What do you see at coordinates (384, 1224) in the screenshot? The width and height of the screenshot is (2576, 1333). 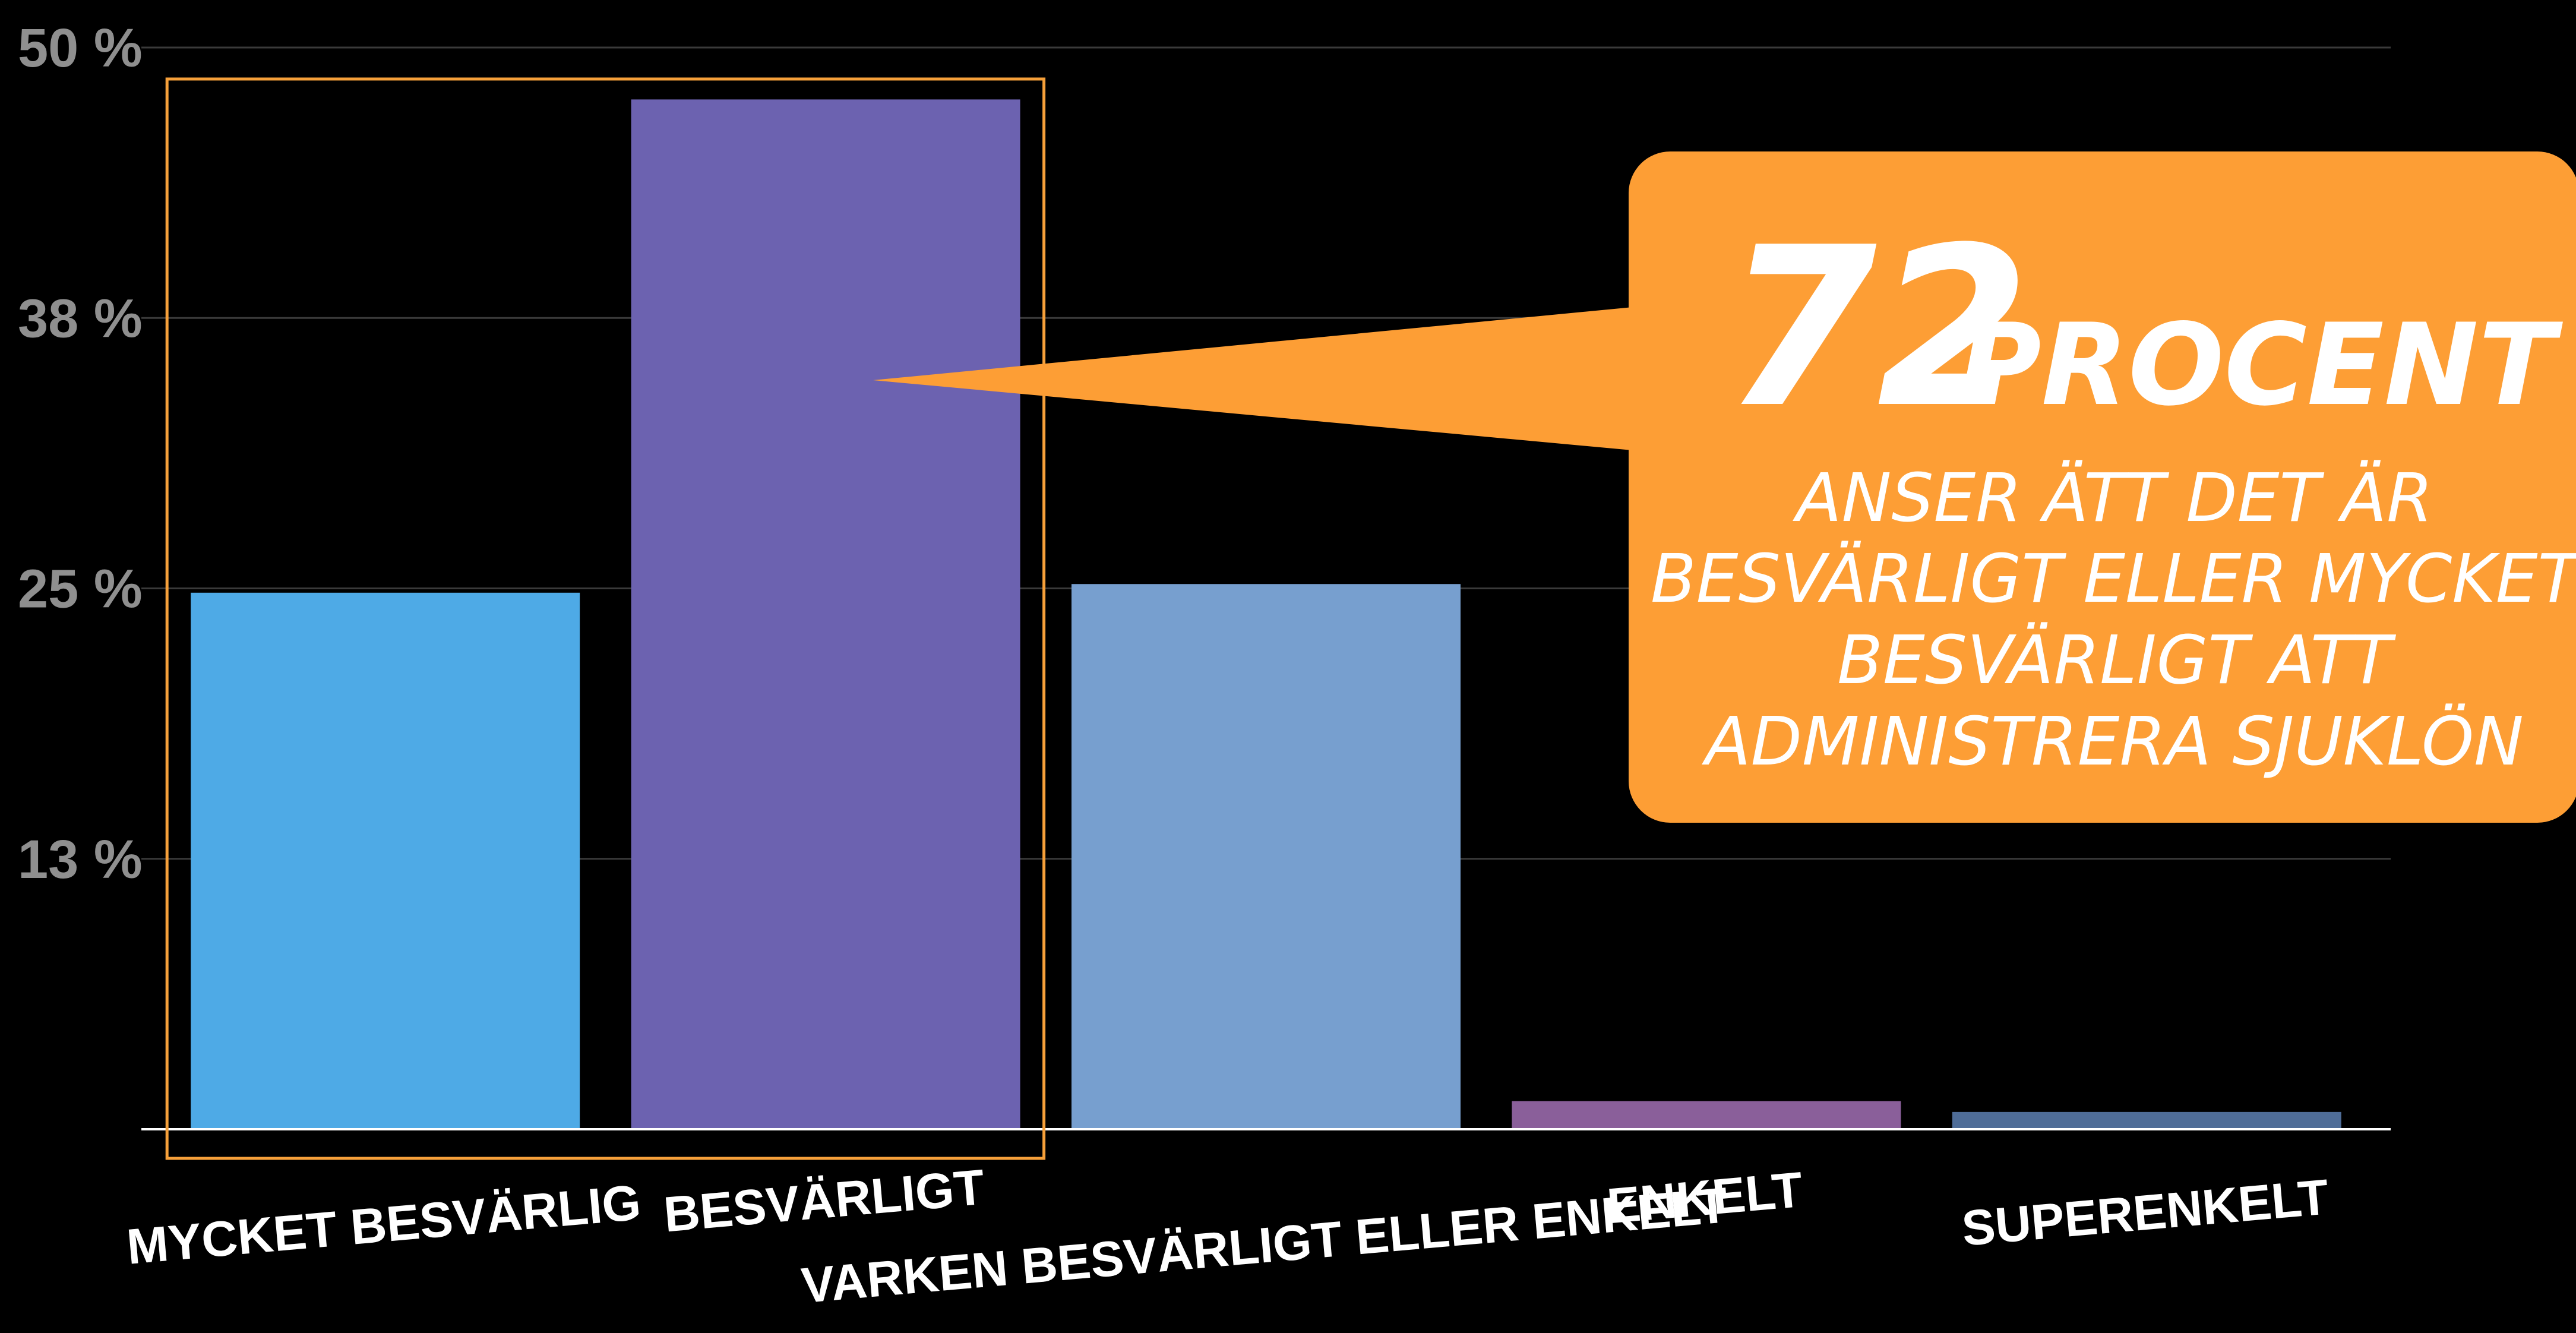 I see `x-tick-label: MYCKET BESVÄRLIG` at bounding box center [384, 1224].